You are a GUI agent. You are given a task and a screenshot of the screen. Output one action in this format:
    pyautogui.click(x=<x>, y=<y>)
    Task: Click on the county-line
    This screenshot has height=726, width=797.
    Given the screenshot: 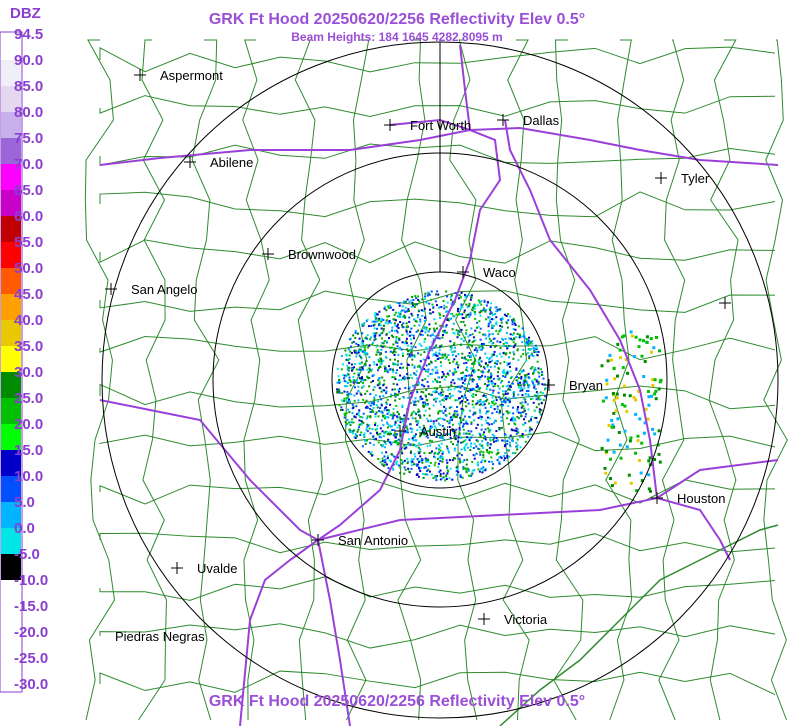 What is the action you would take?
    pyautogui.click(x=100, y=380)
    